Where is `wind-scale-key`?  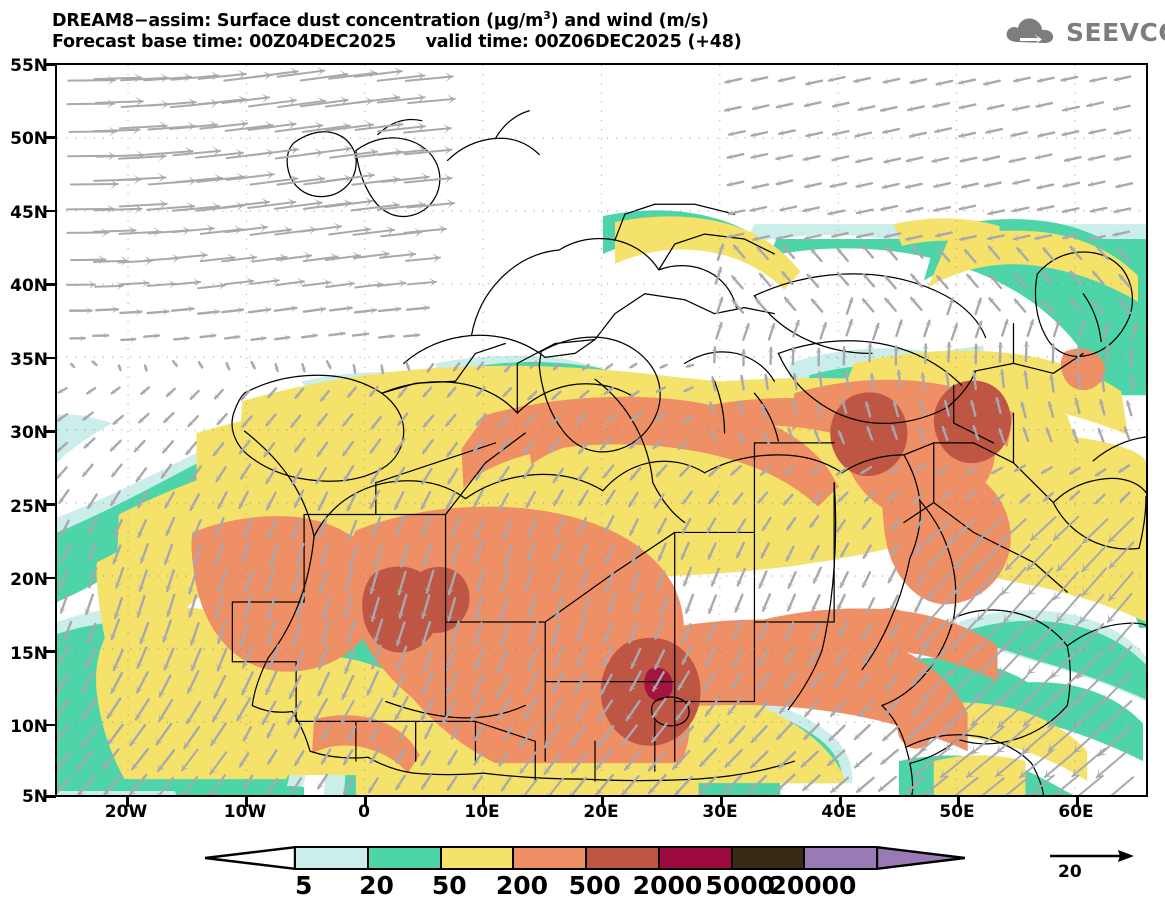
wind-scale-key is located at coordinates (1098, 868).